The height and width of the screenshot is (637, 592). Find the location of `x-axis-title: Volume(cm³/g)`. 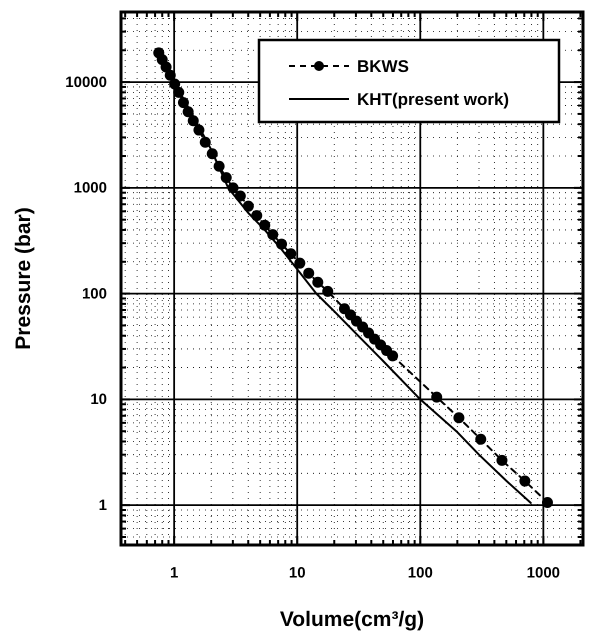

x-axis-title: Volume(cm³/g) is located at coordinates (352, 619).